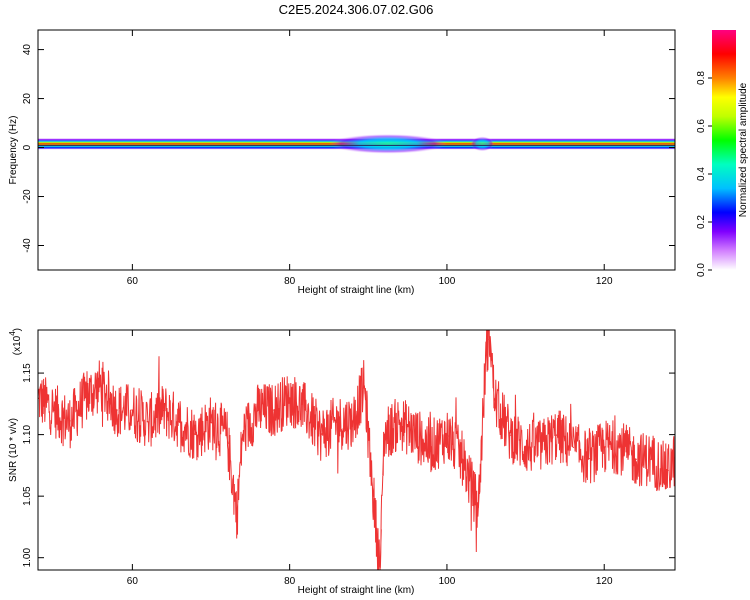  I want to click on snr-y-multiplier: (x104), so click(15, 341).